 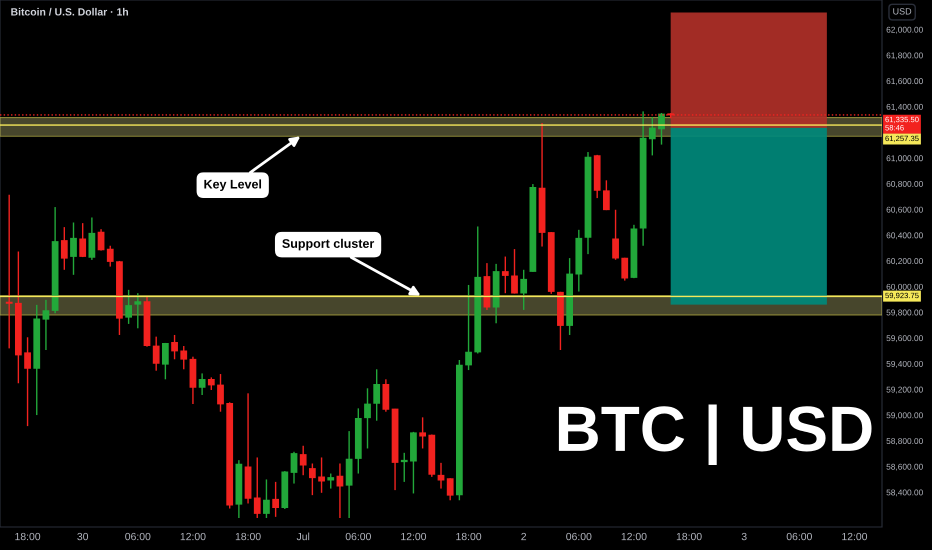 What do you see at coordinates (904, 184) in the screenshot?
I see `y-tick-label: 60,800.00` at bounding box center [904, 184].